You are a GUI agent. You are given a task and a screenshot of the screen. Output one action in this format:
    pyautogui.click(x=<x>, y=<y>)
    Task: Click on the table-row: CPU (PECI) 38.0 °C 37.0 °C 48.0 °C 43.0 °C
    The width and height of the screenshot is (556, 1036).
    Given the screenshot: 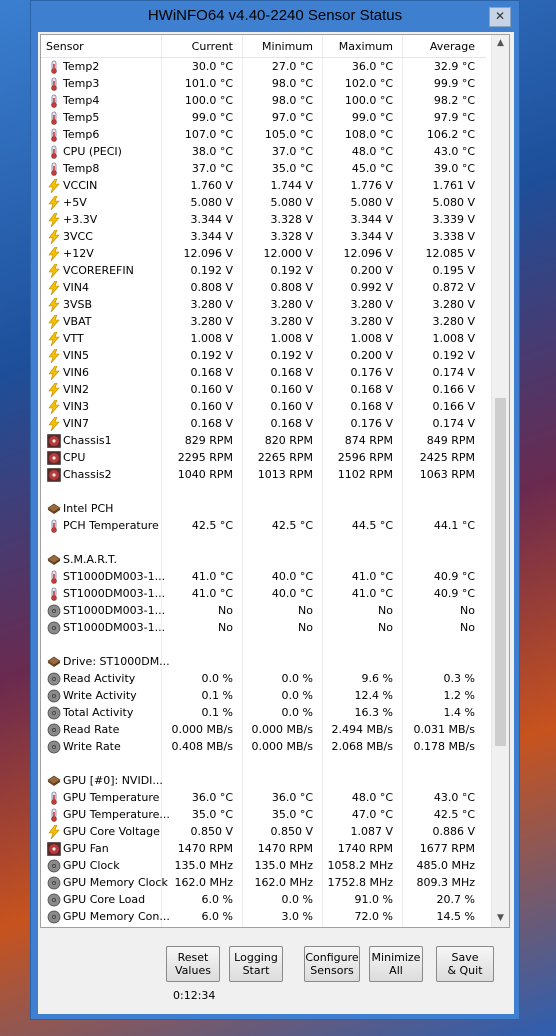 What is the action you would take?
    pyautogui.click(x=263, y=151)
    